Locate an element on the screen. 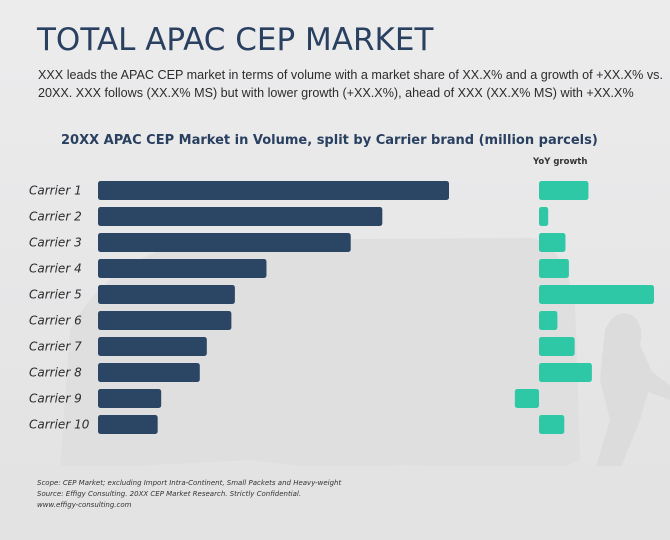 Image resolution: width=670 pixels, height=540 pixels. category-label: Carrier 10 is located at coordinates (59, 425).